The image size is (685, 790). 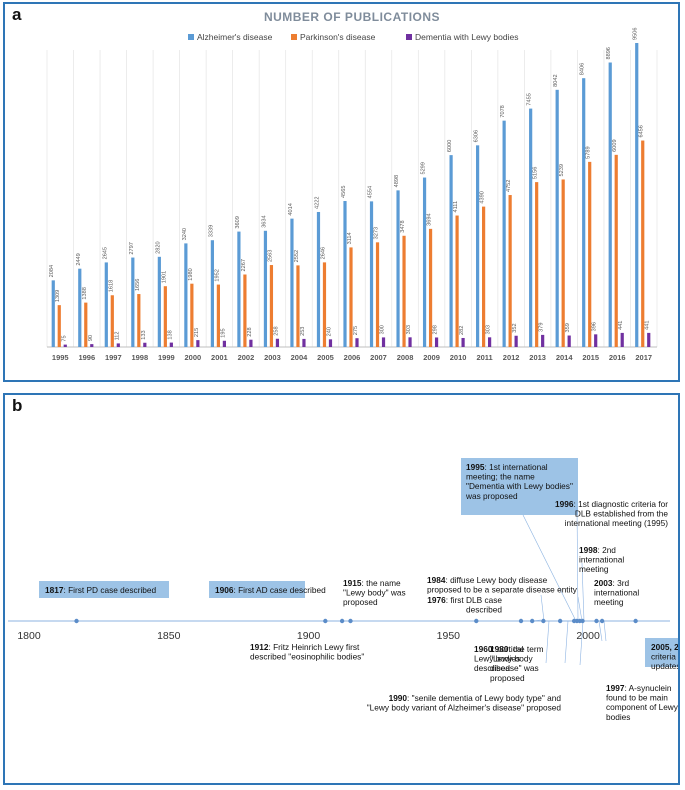 What do you see at coordinates (191, 274) in the screenshot?
I see `bar-value-label: 1980` at bounding box center [191, 274].